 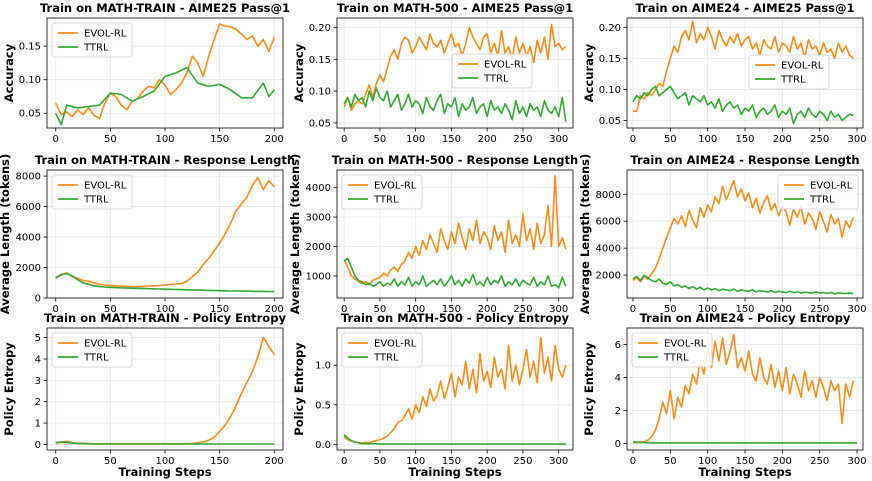 What do you see at coordinates (323, 445) in the screenshot?
I see `y-tick-label: 0.0` at bounding box center [323, 445].